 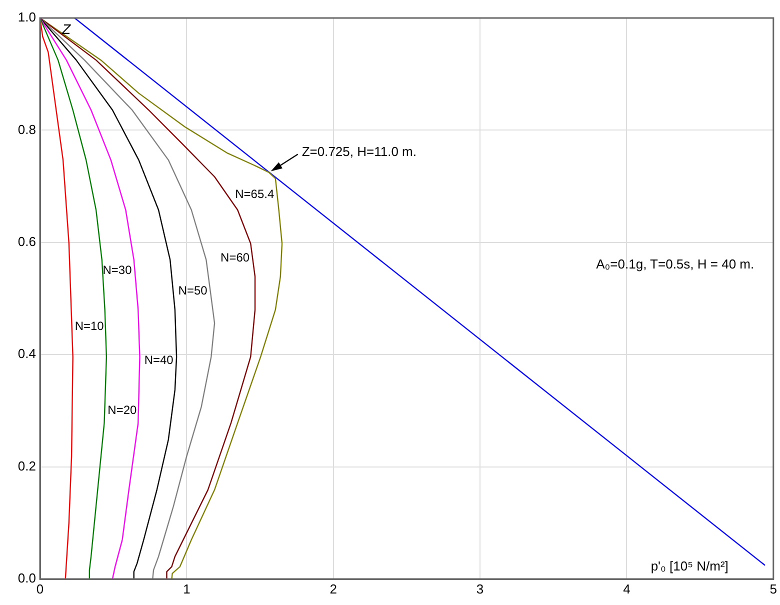 I want to click on x-tick-label: 4, so click(x=626, y=588).